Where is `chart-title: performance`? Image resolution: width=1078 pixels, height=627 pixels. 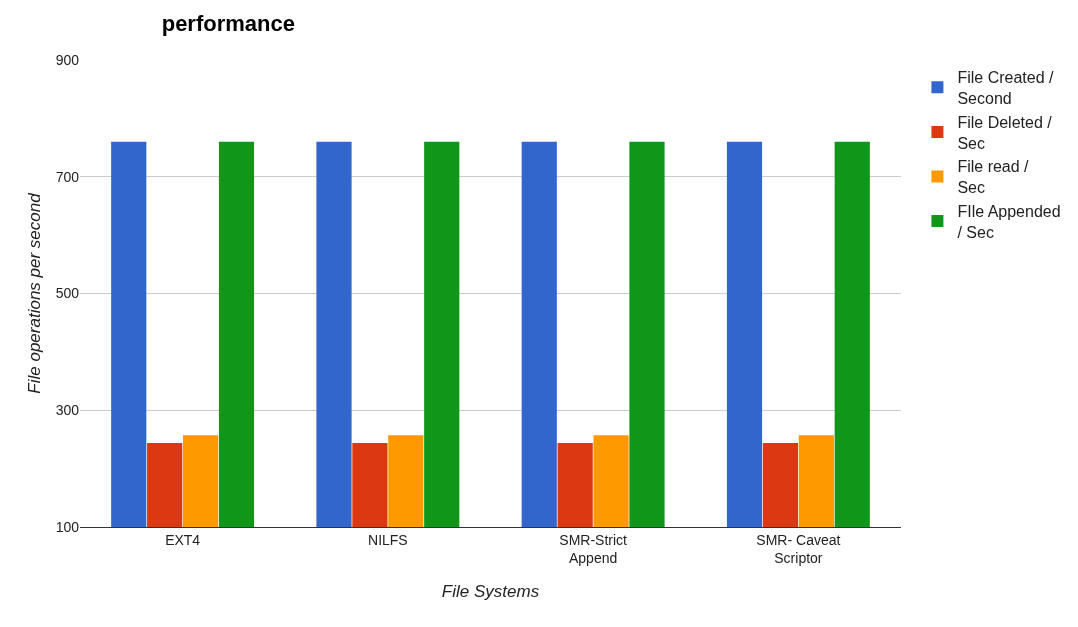
chart-title: performance is located at coordinates (228, 24).